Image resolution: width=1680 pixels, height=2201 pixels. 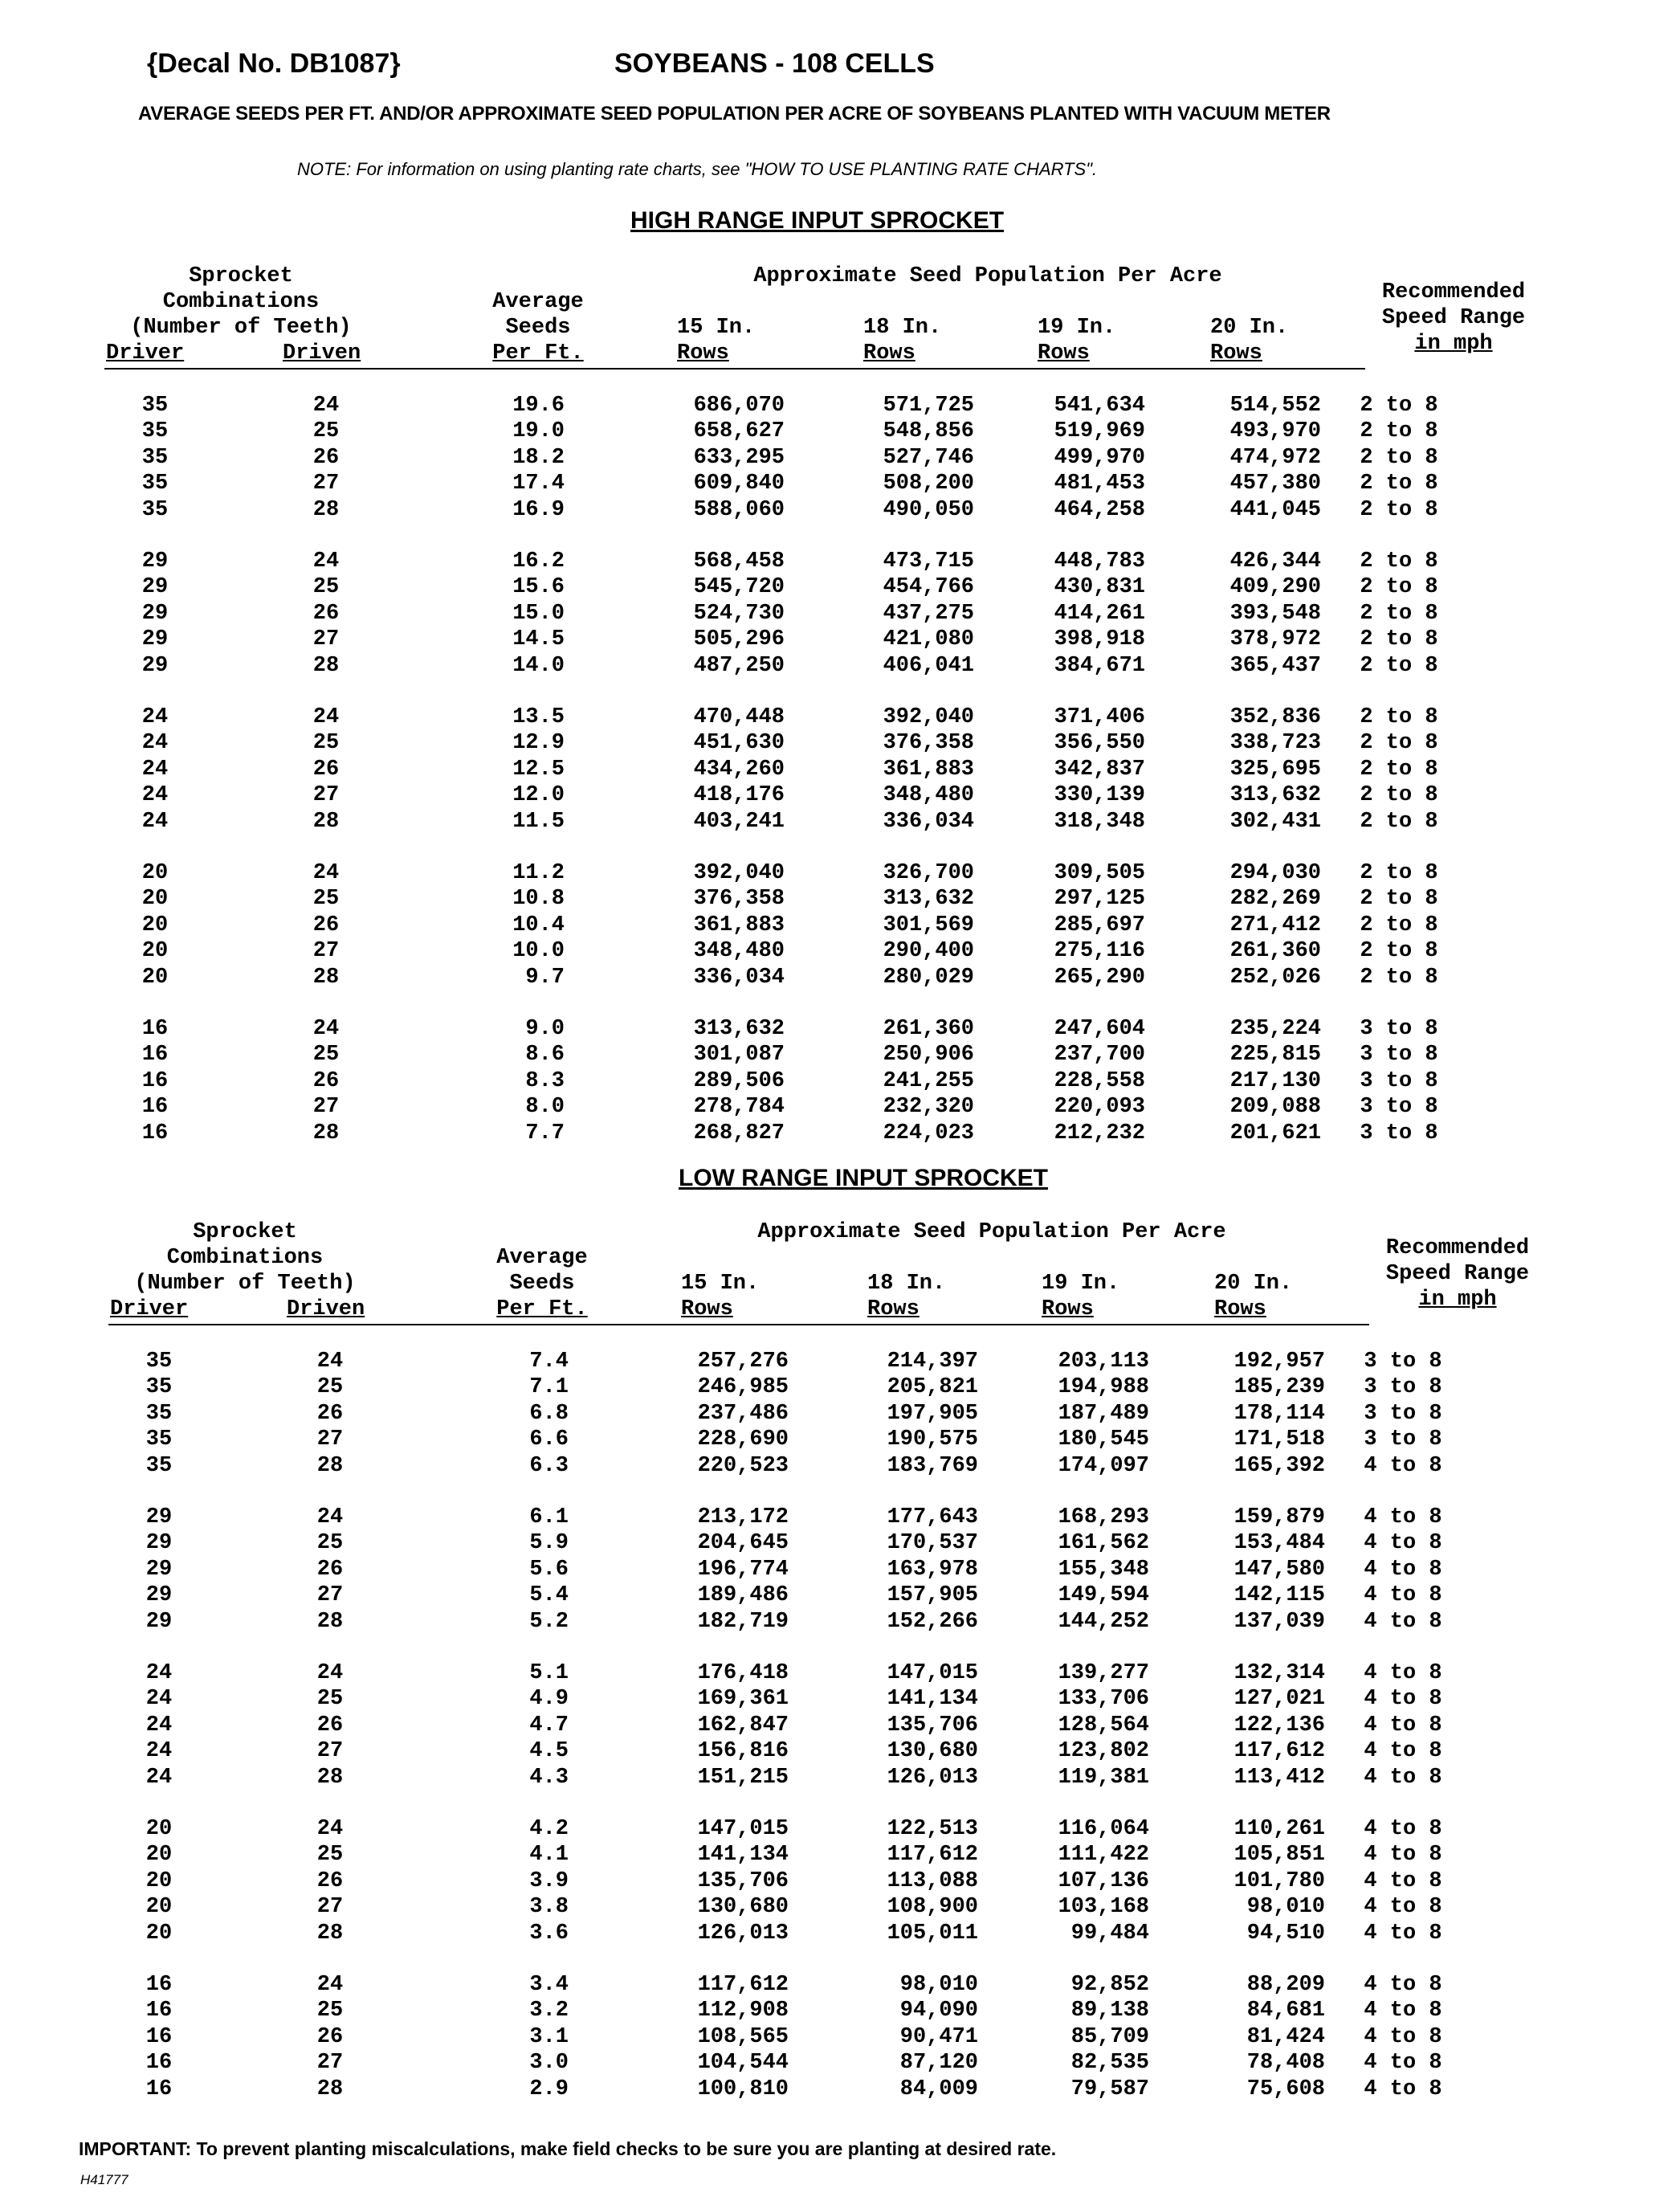 I want to click on sprocket-header-line: Combinations, so click(x=241, y=302).